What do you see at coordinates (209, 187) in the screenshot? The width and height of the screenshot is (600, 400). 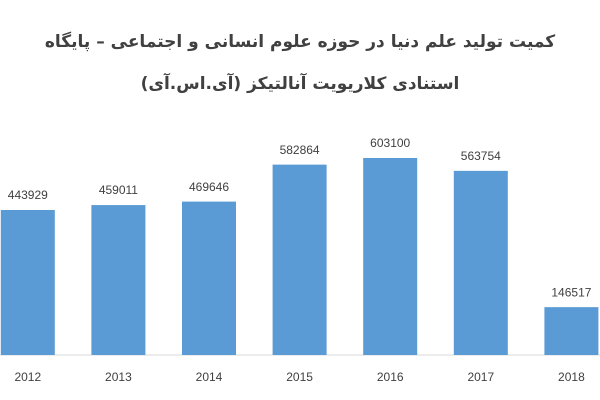 I see `data-label: 469646` at bounding box center [209, 187].